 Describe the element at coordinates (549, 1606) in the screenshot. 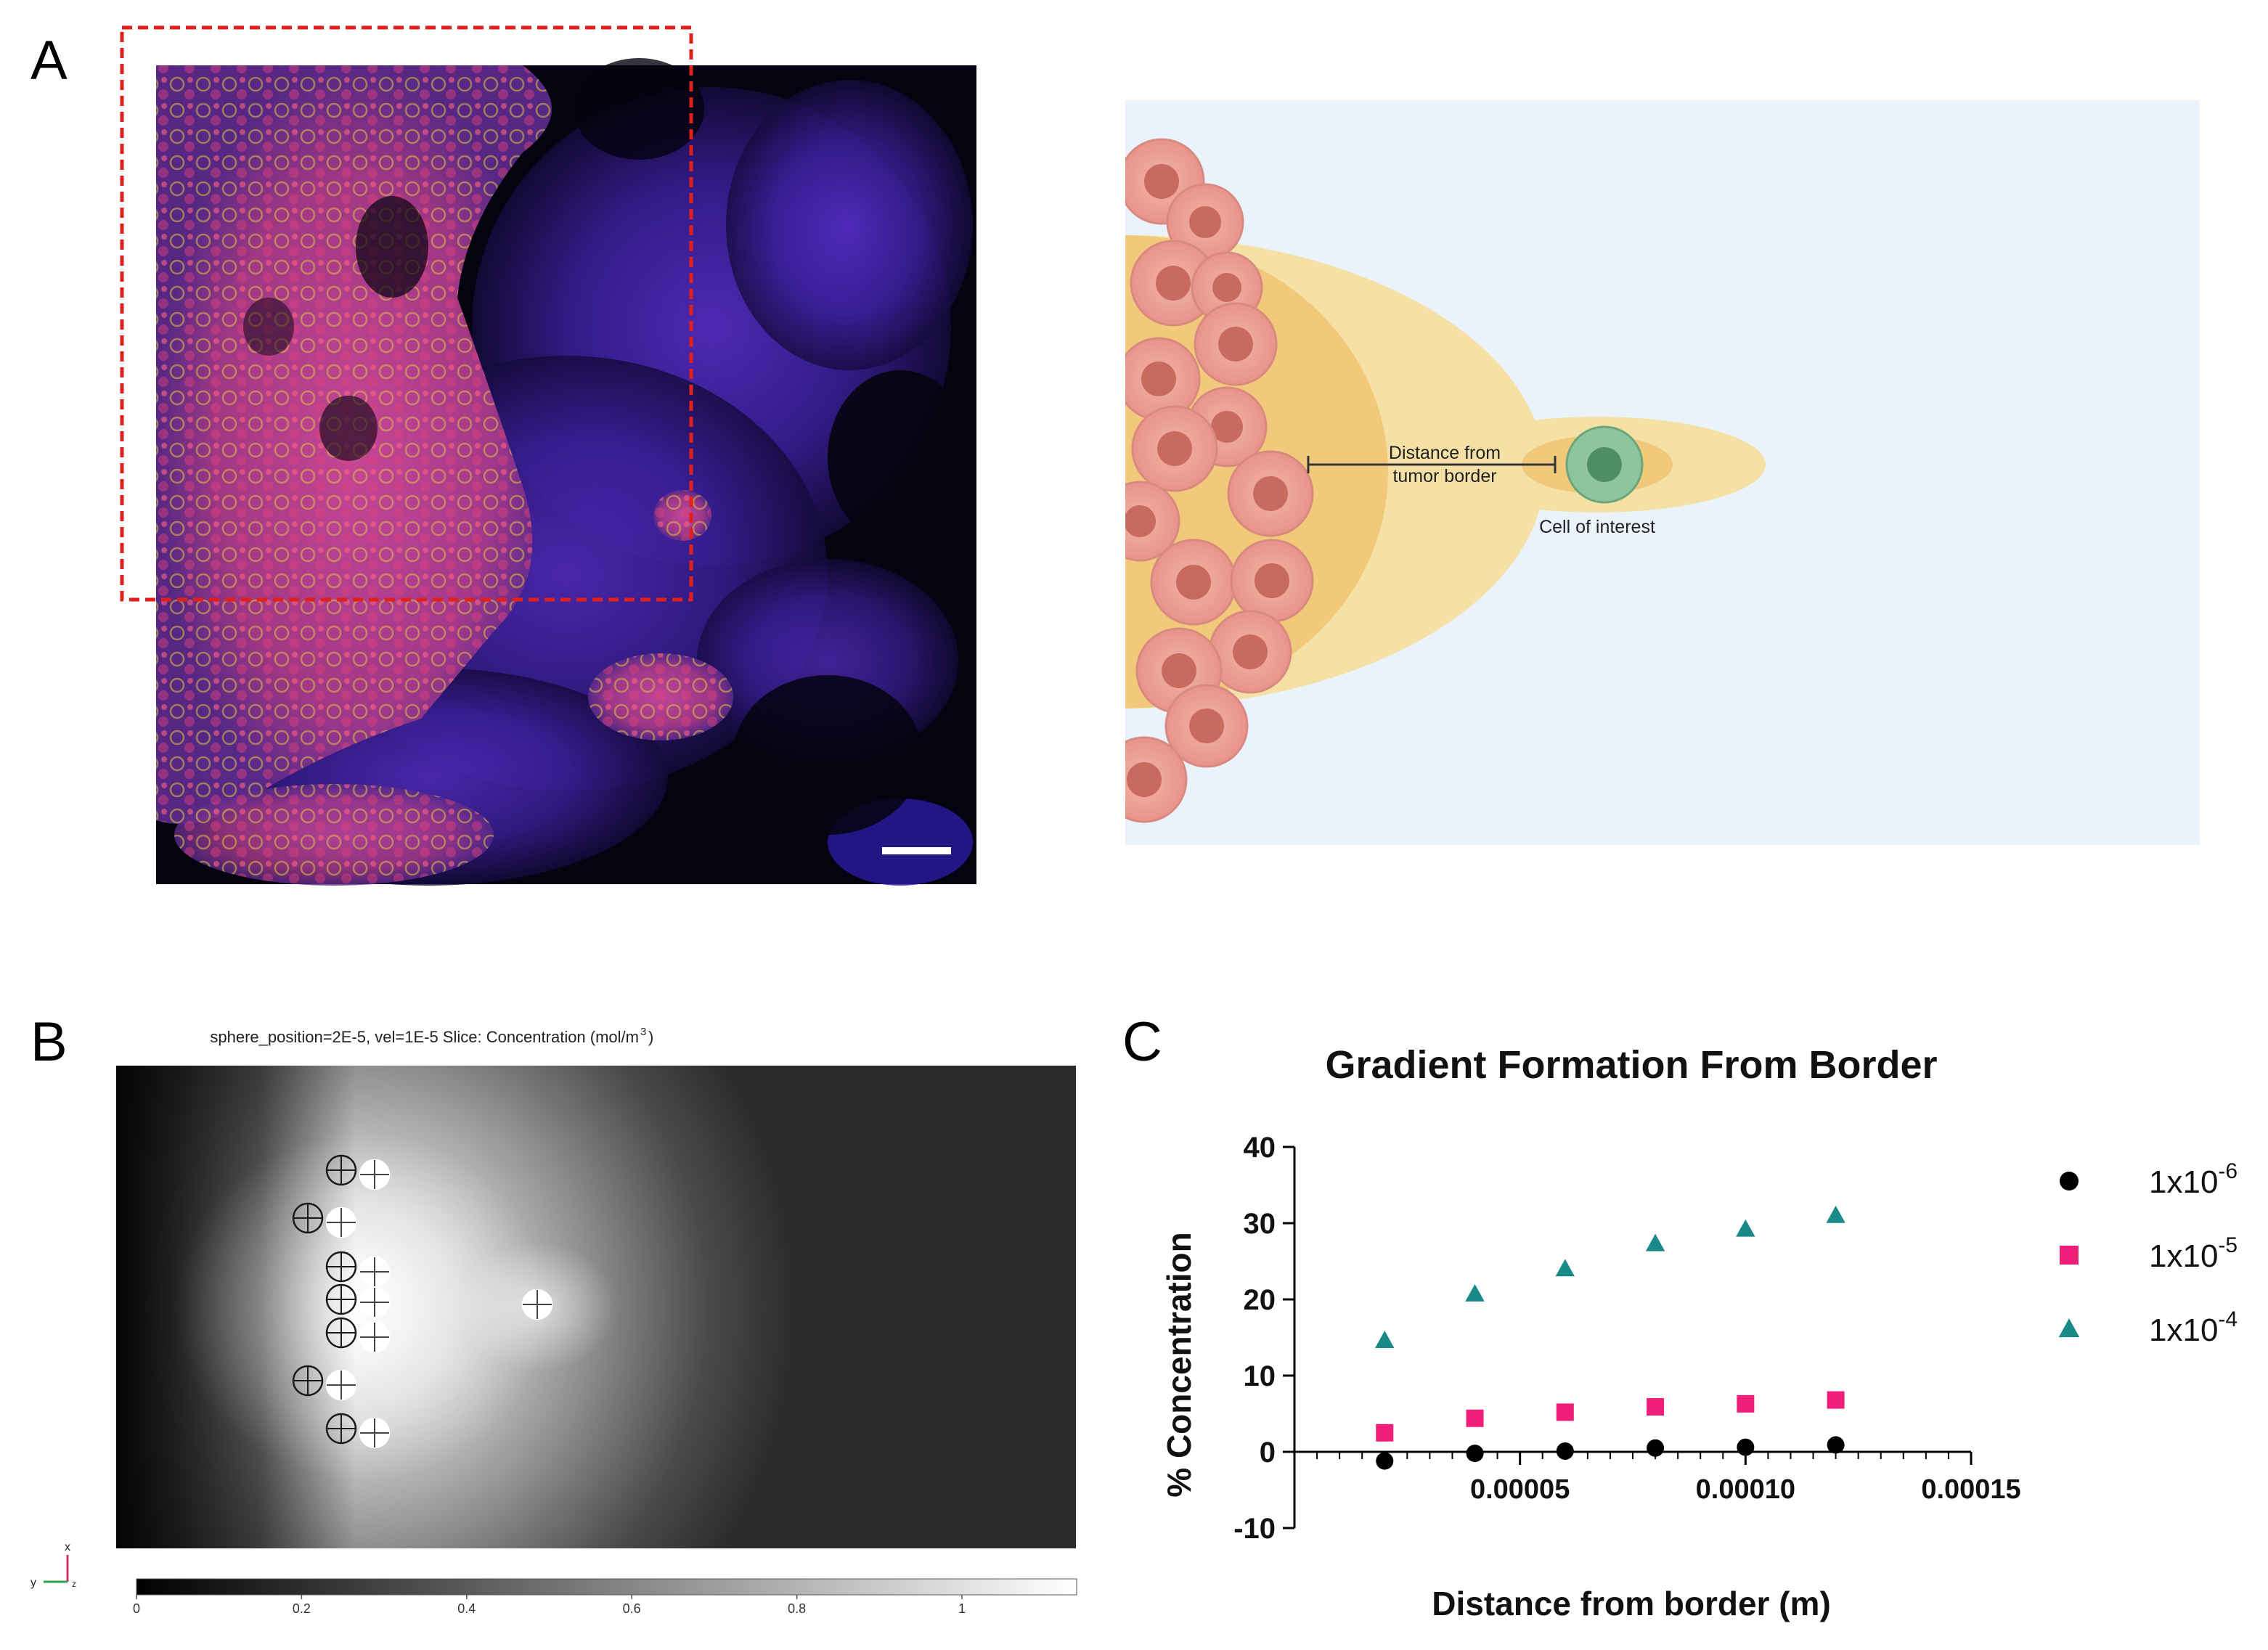

I see `colorbar-ticks: 0 0.2 0.4 0.6 0.8 1` at that location.